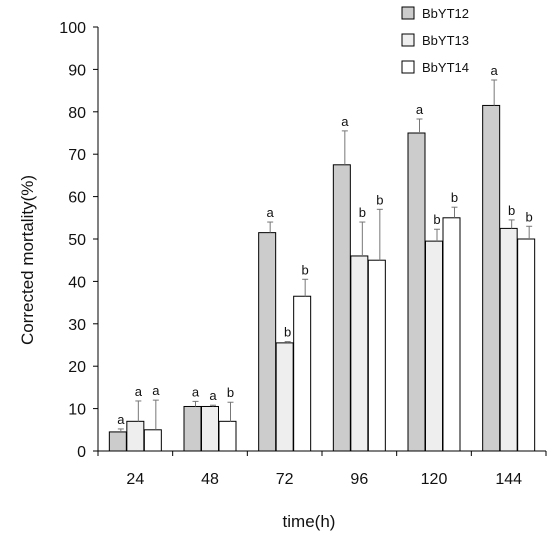 Image resolution: width=550 pixels, height=537 pixels. What do you see at coordinates (72, 28) in the screenshot?
I see `y-tick-label: 100` at bounding box center [72, 28].